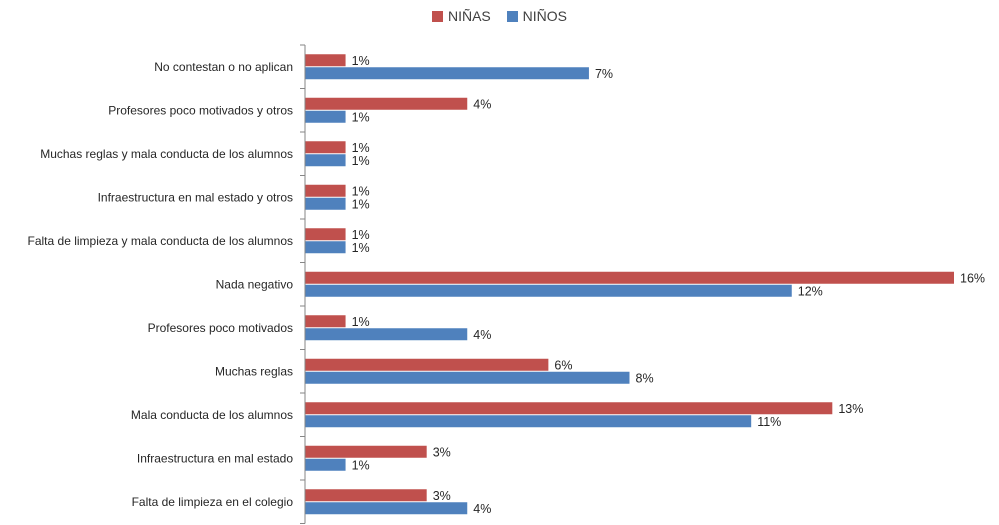 The image size is (999, 525). I want to click on legend-label-ninas: NIÑAS, so click(469, 16).